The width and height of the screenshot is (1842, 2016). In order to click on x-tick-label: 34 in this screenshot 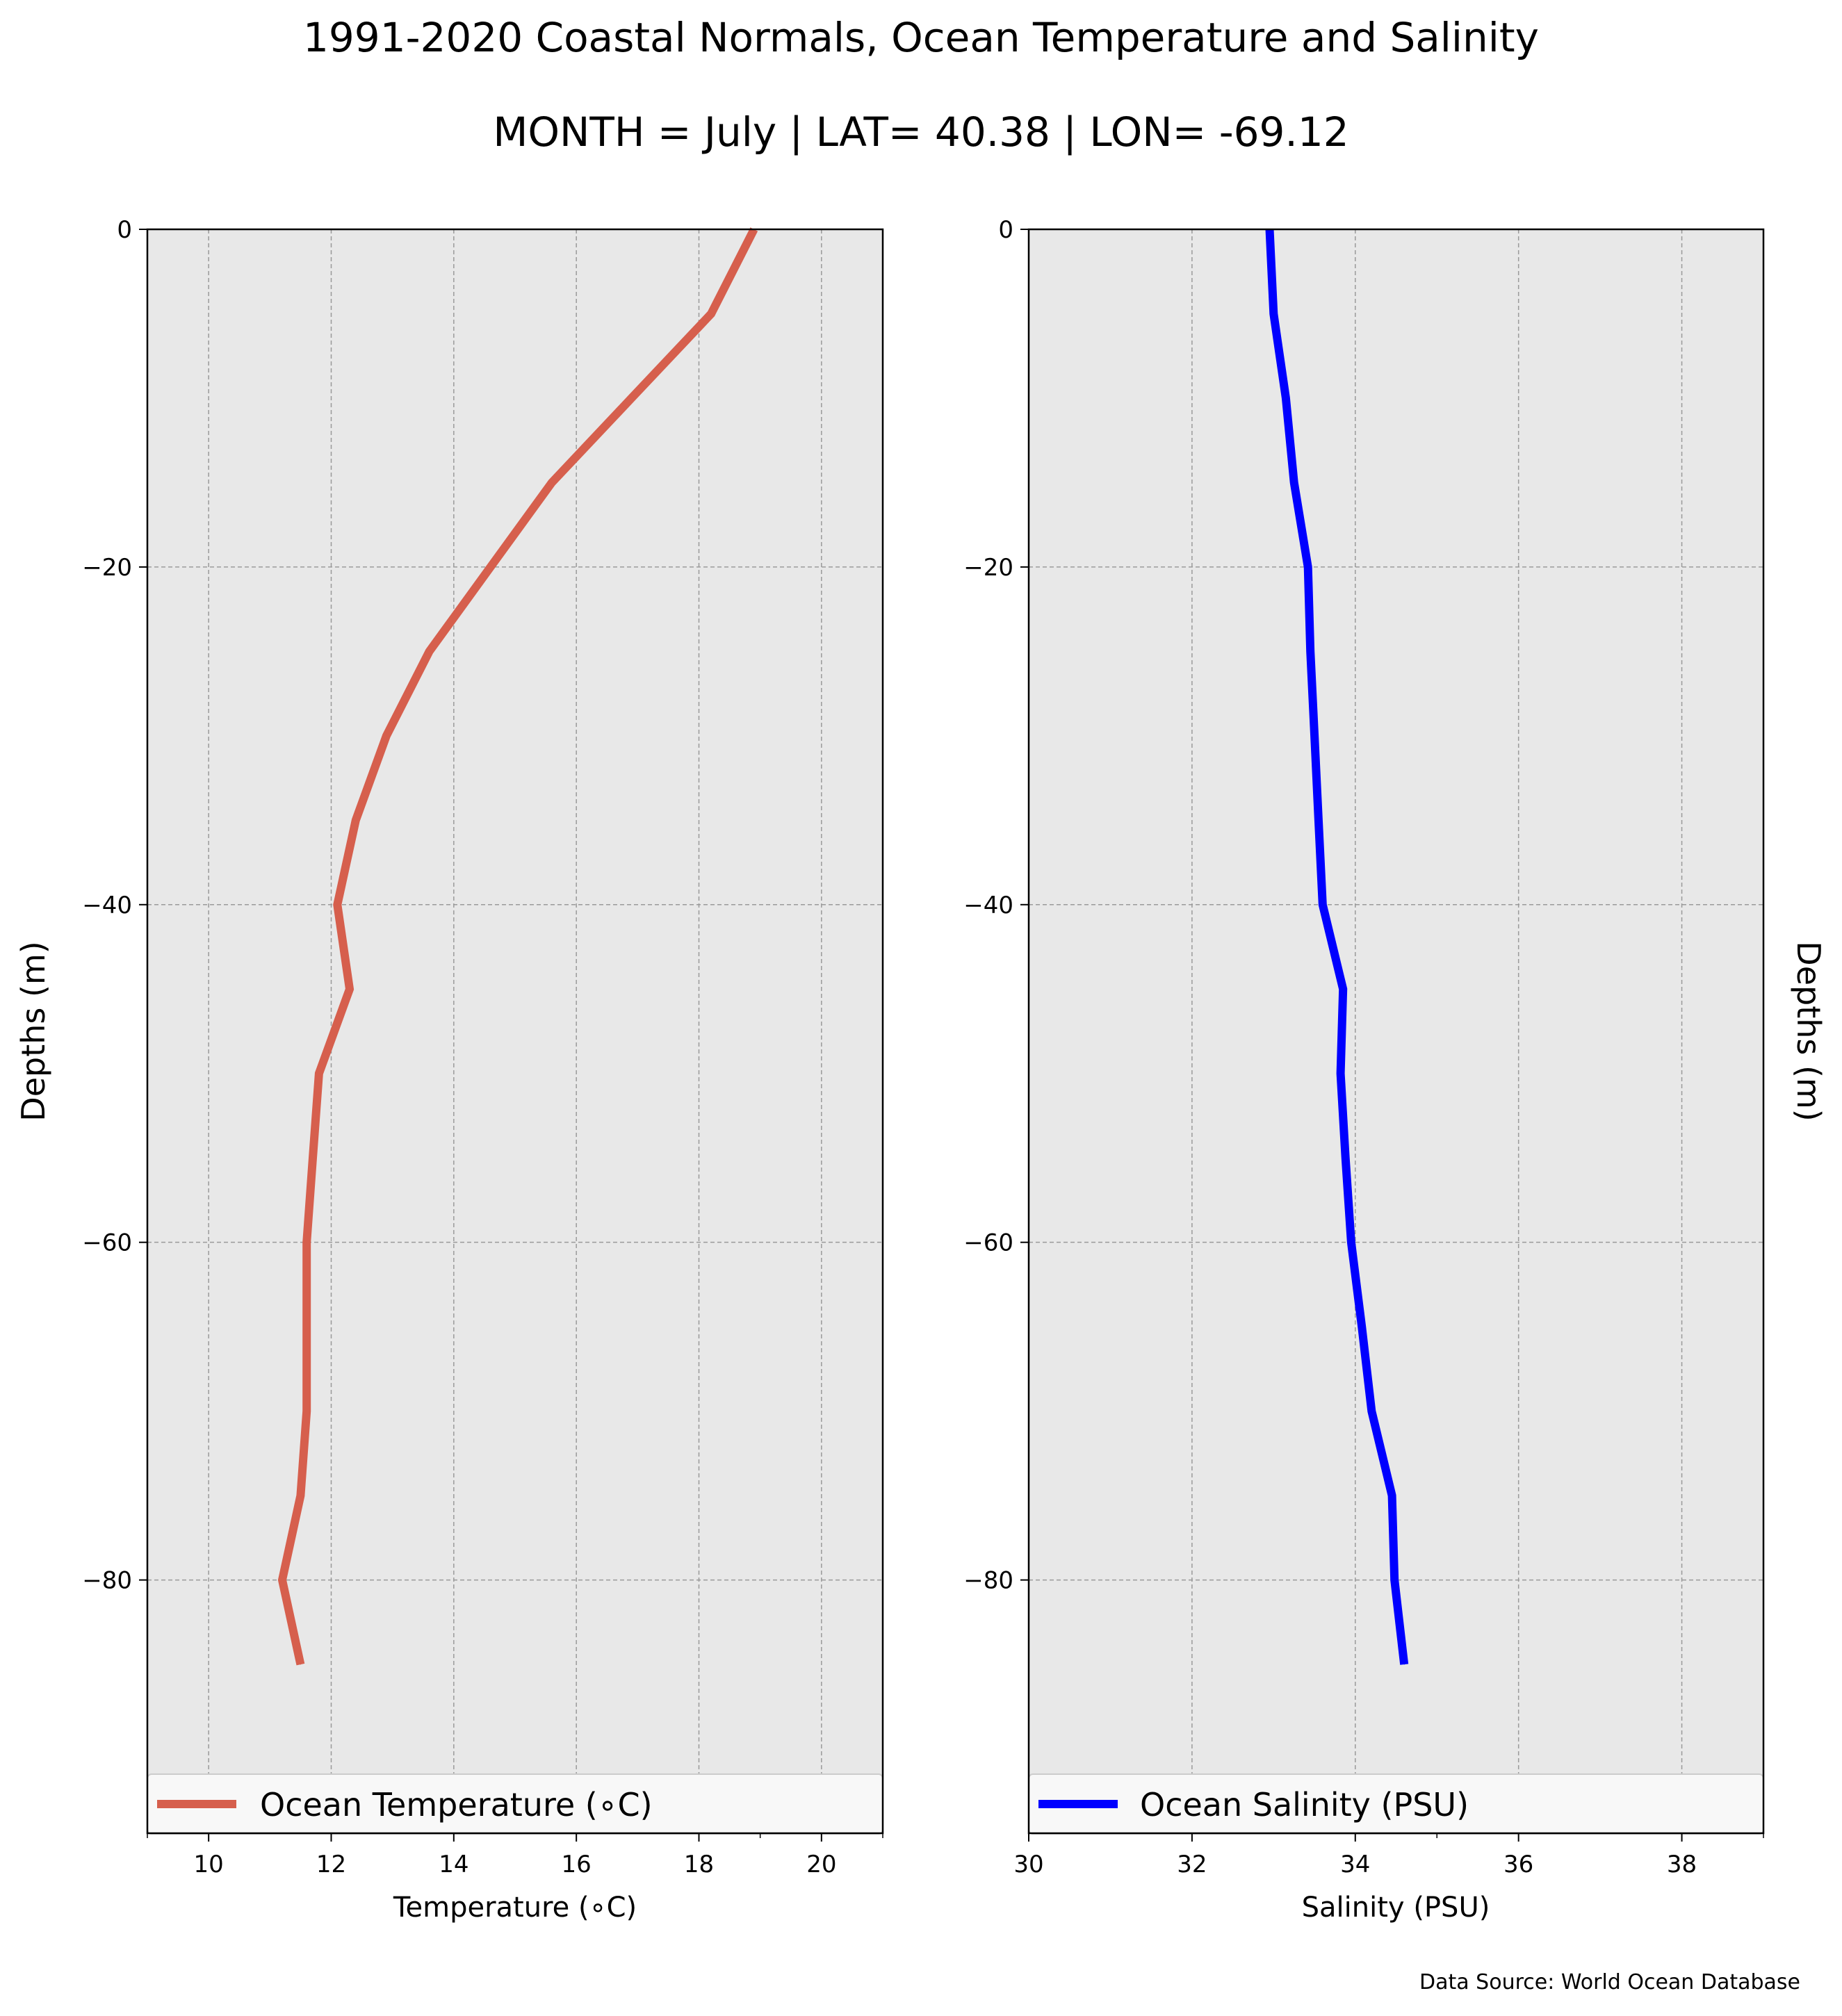, I will do `click(1355, 1865)`.